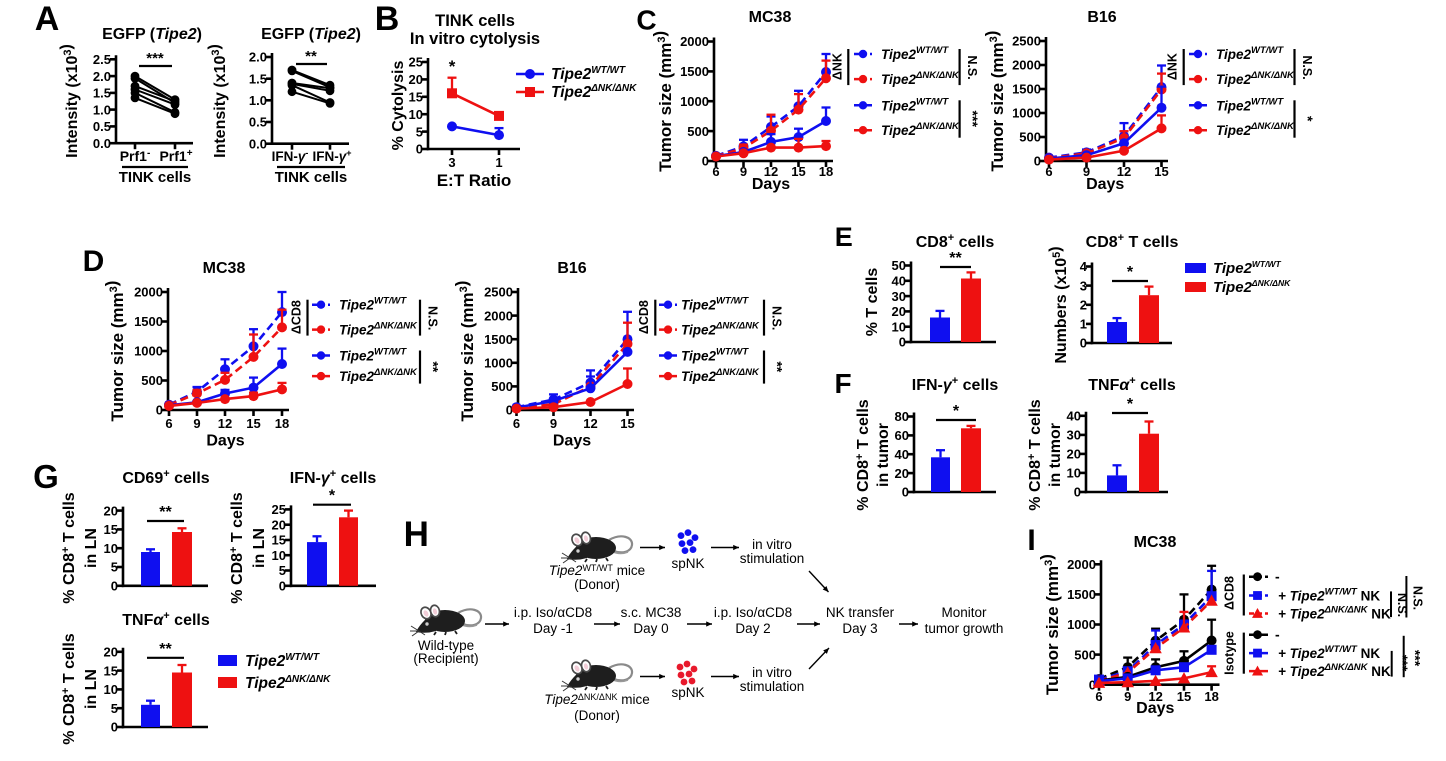 This screenshot has width=1446, height=761. I want to click on svg-text: 1, so click(498, 162).